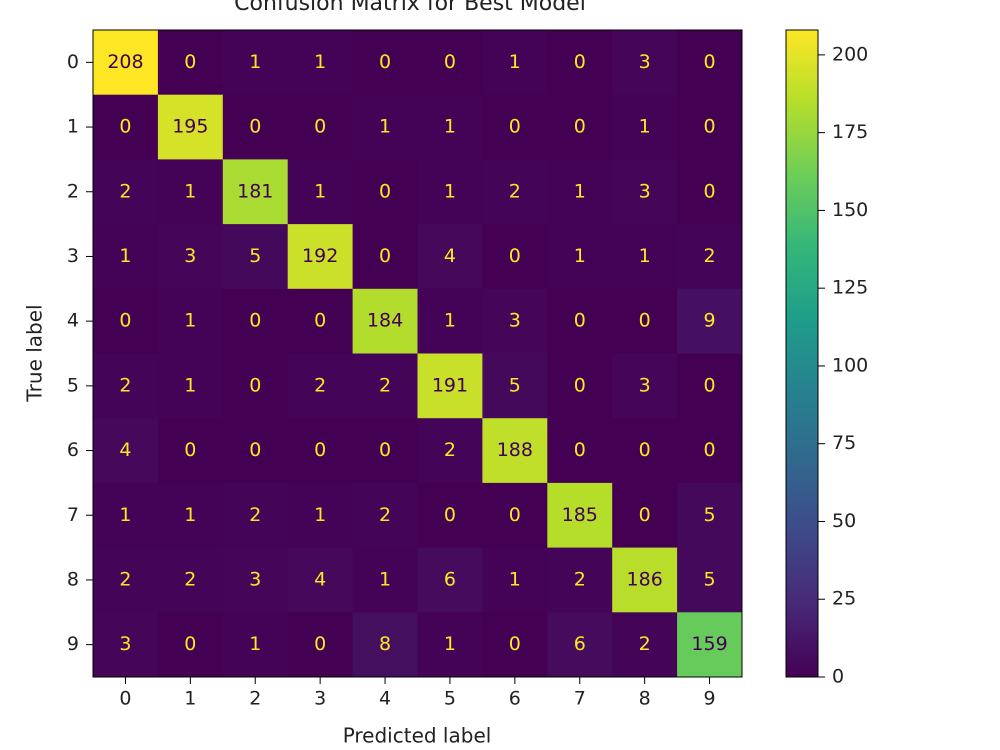 This screenshot has height=750, width=1000. What do you see at coordinates (515, 699) in the screenshot?
I see `x-tick-label: 6` at bounding box center [515, 699].